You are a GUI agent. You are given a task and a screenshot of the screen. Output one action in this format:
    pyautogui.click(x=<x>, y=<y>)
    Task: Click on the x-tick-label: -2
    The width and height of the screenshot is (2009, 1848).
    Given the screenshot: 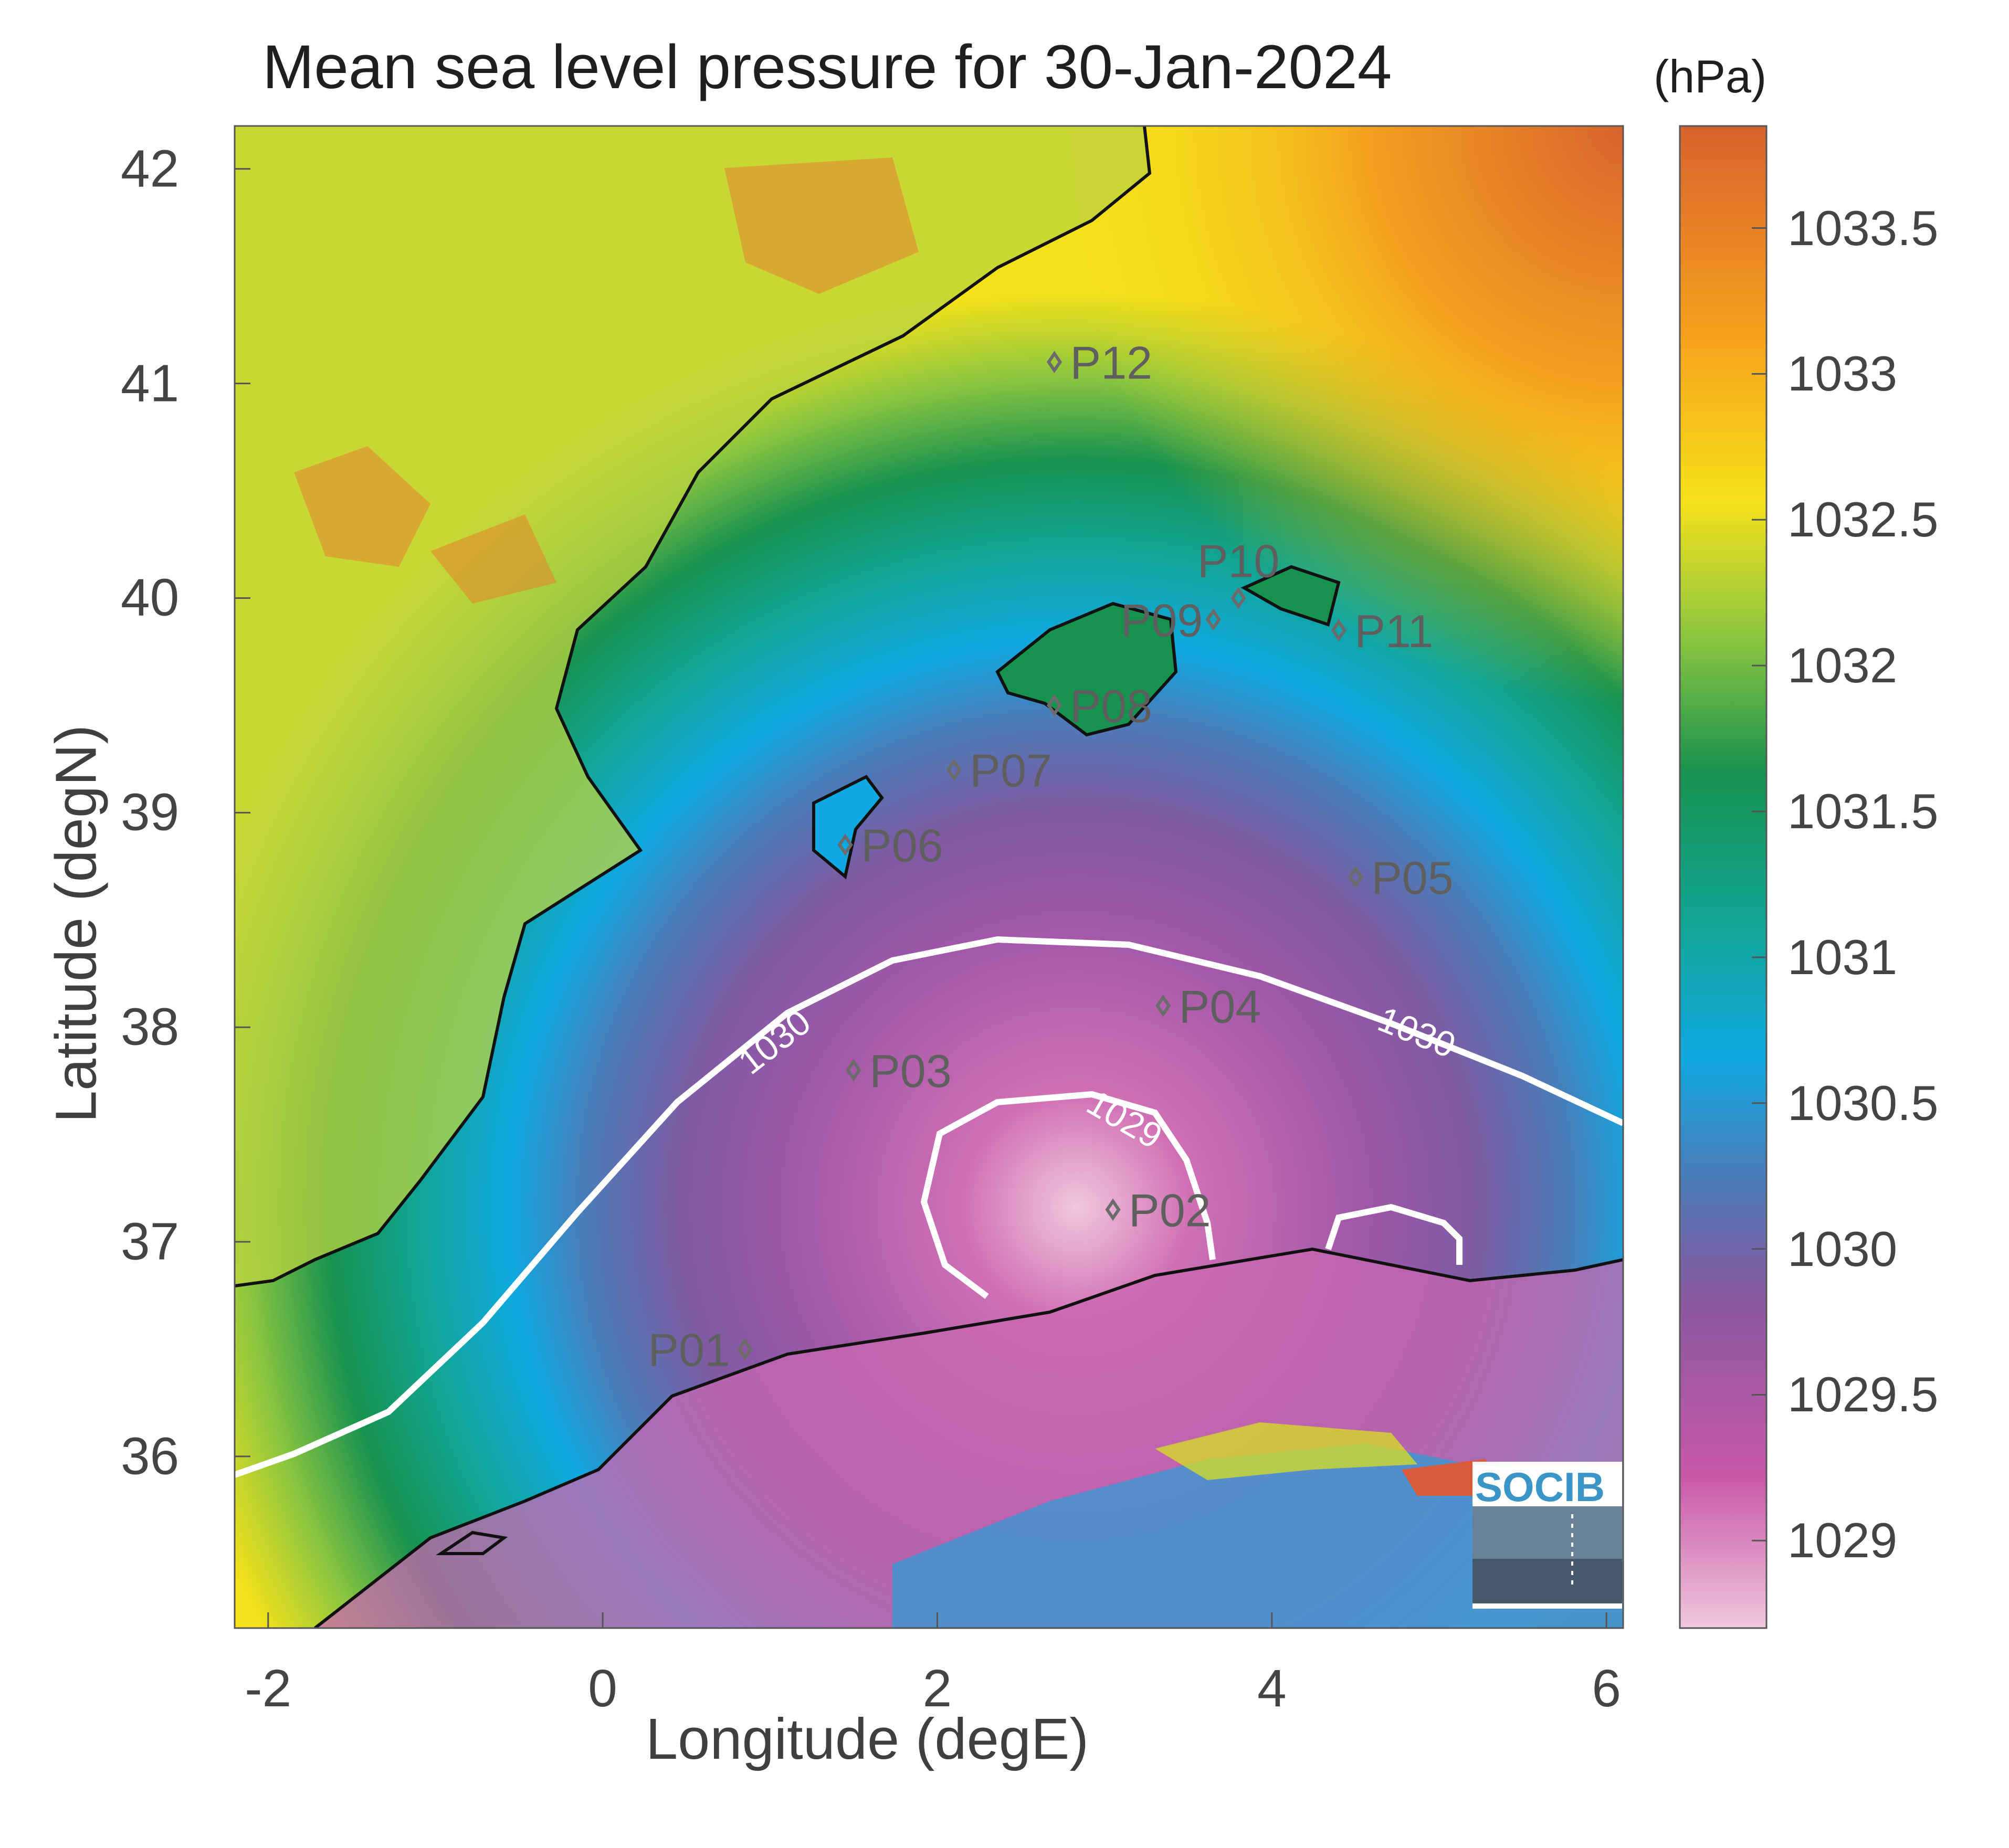 What is the action you would take?
    pyautogui.click(x=268, y=1688)
    